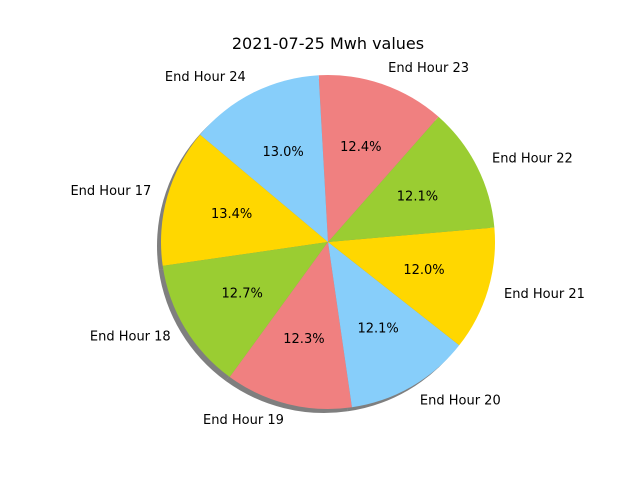 The height and width of the screenshot is (480, 640). I want to click on pct-end-hour-17: 13.4%, so click(231, 214).